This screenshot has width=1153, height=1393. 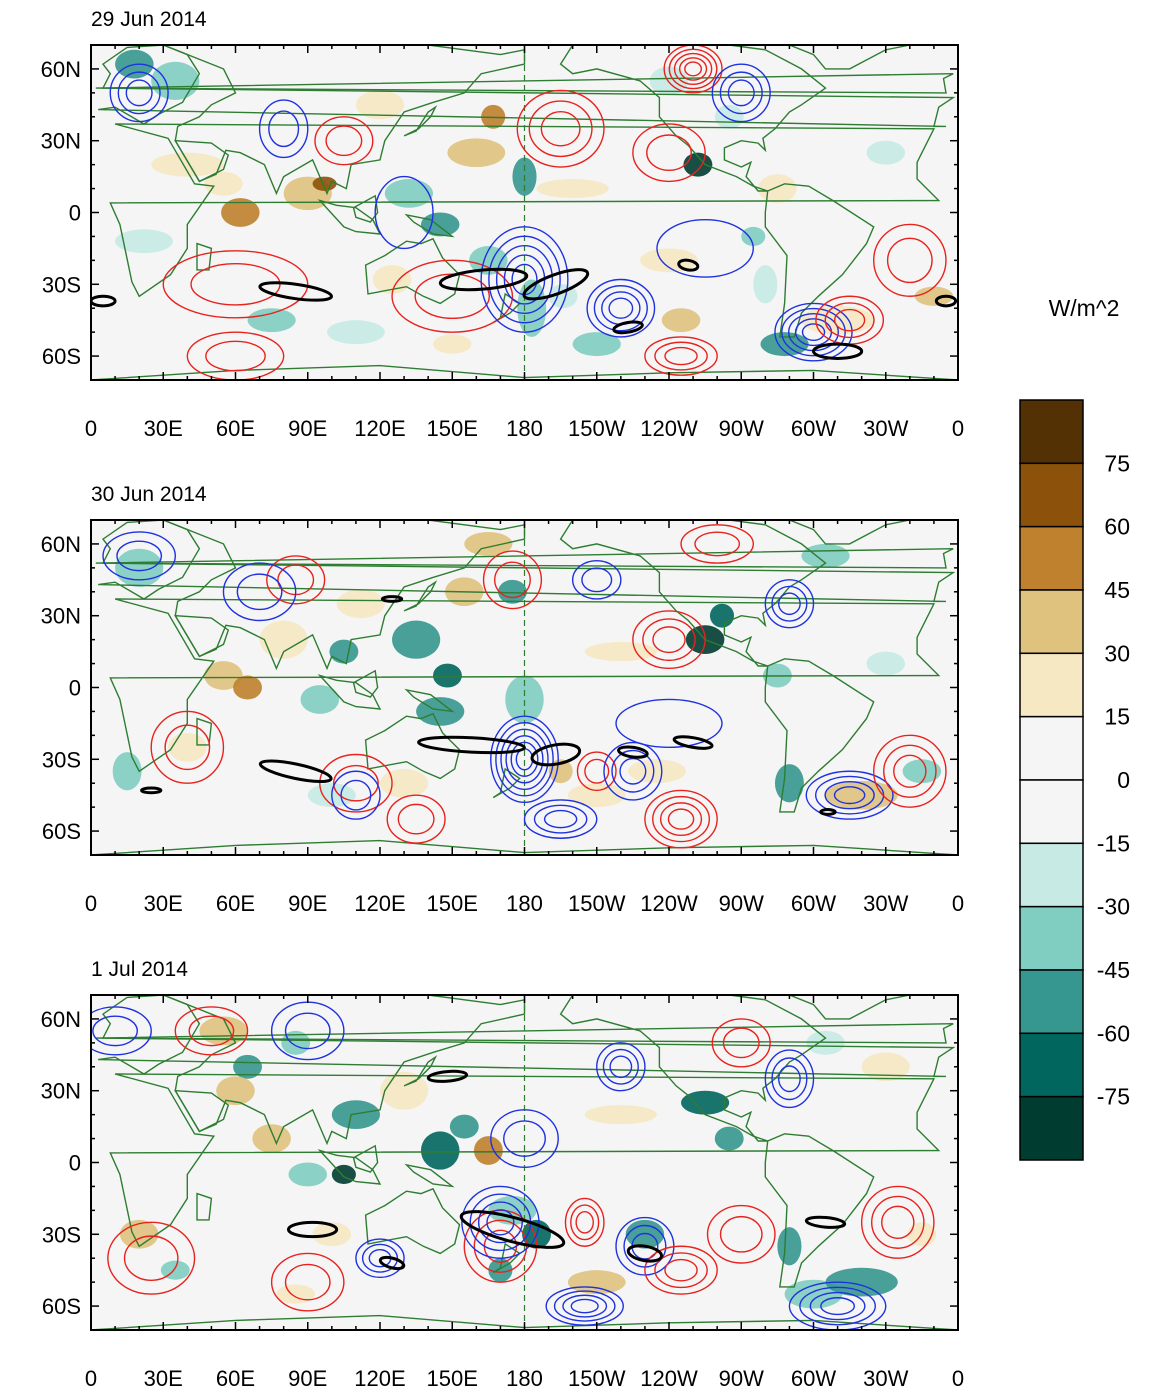 I want to click on colorbar-label: -60, so click(x=1113, y=1033).